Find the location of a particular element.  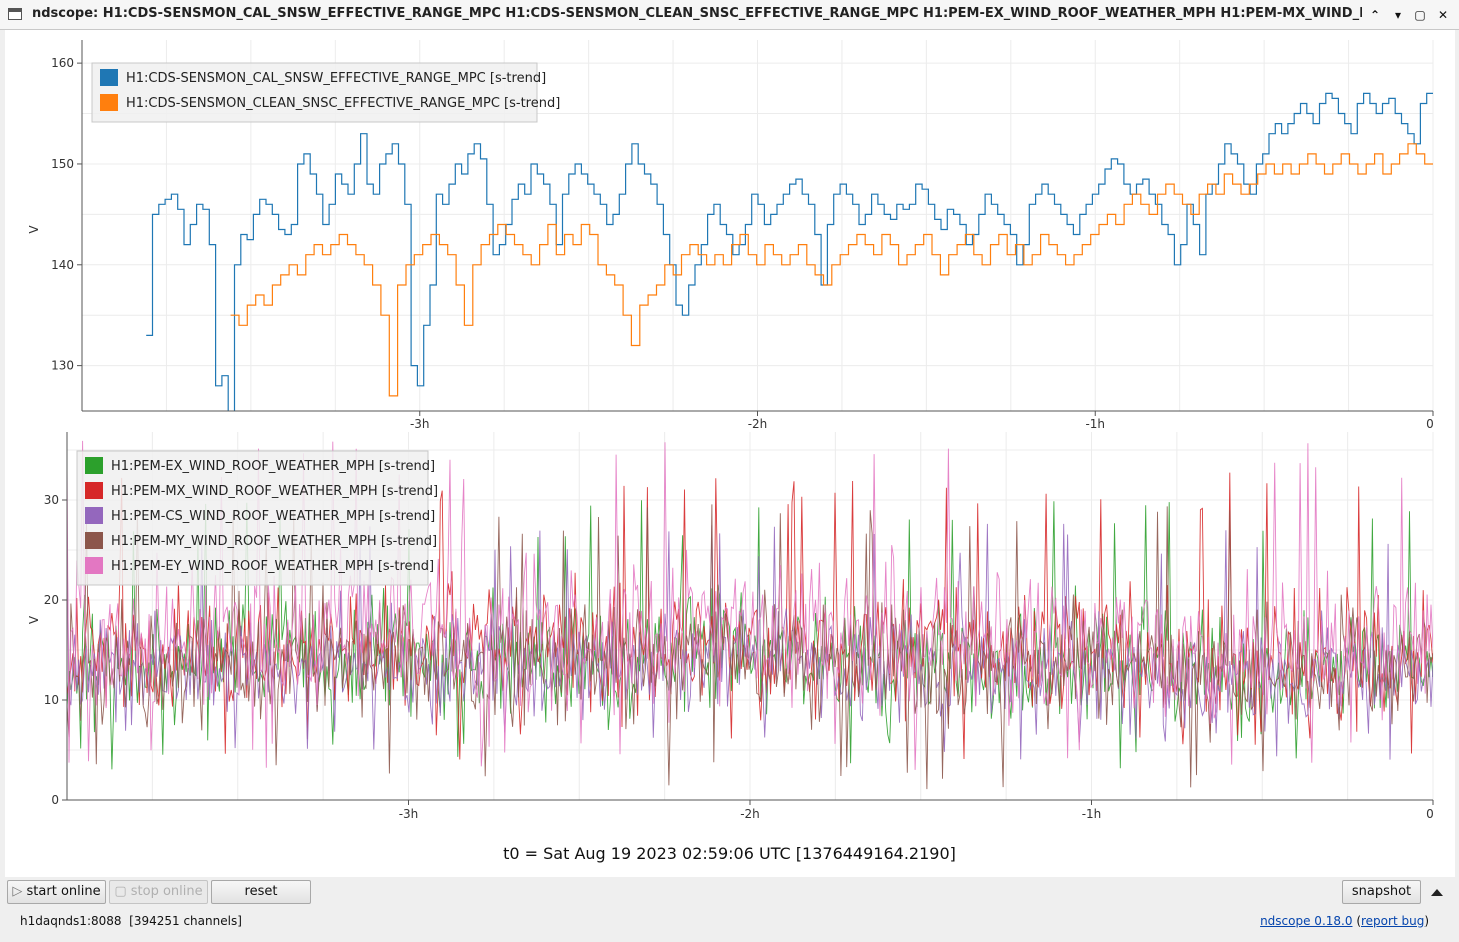

stop-online-button: ▢ stop online is located at coordinates (158, 892).